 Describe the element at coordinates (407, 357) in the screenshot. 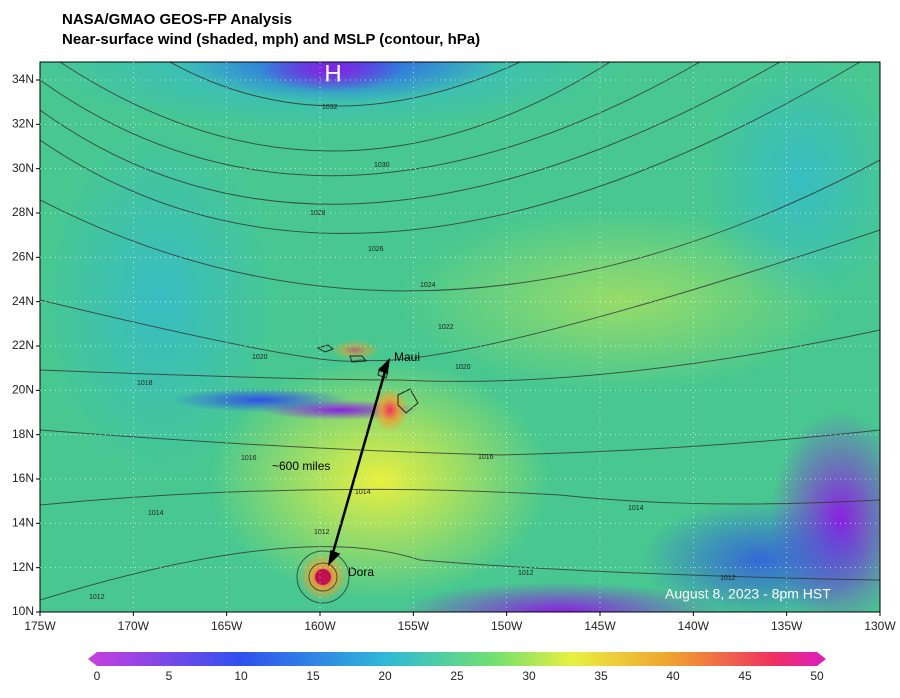

I see `maui-label: Maui` at that location.